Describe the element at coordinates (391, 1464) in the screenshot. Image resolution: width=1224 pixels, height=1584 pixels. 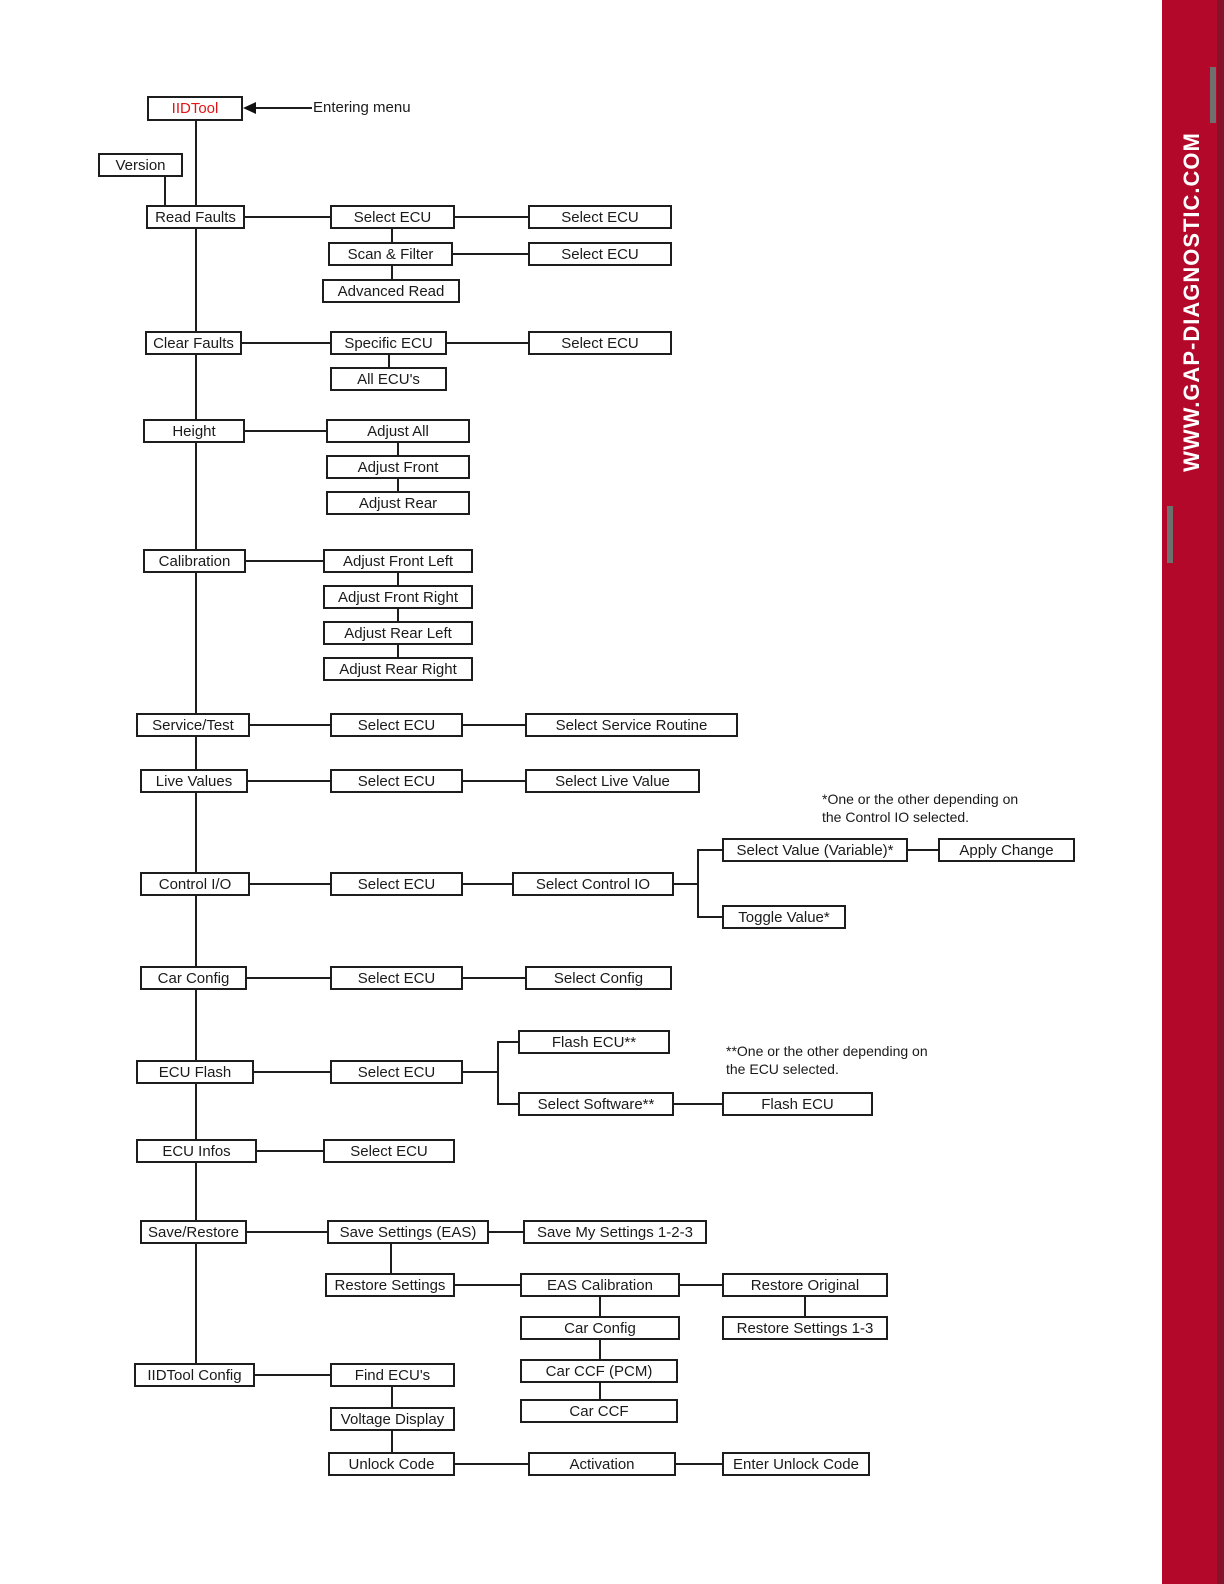
I see `node-unlock-code: Unlock Code` at that location.